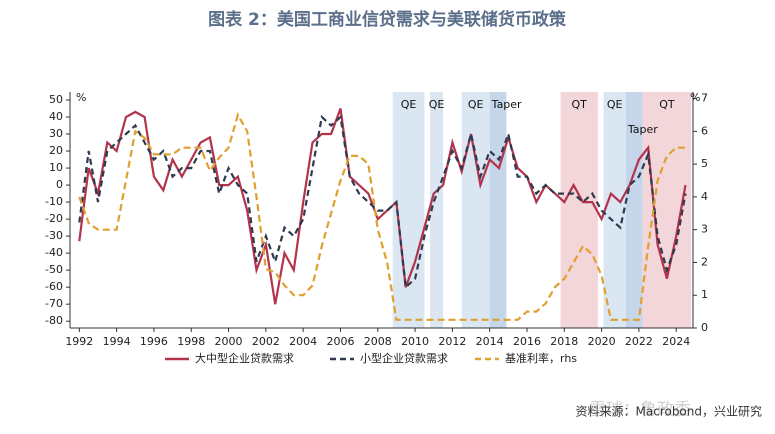 The image size is (775, 434). Describe the element at coordinates (387, 19) in the screenshot. I see `chart-title: 图表 2：美国工商业信贷需求与美联储货币政策` at that location.